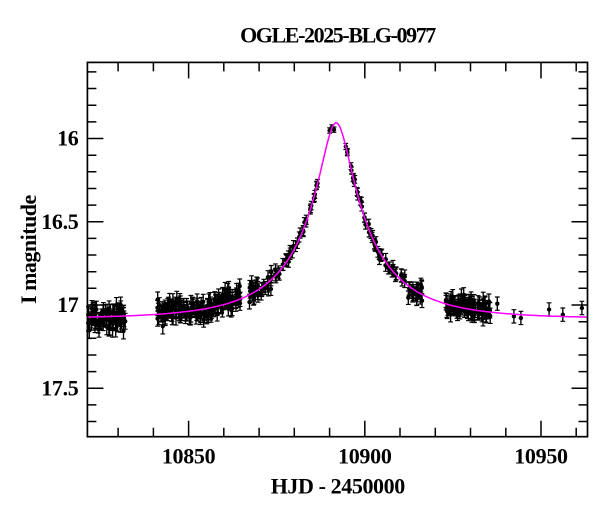  Describe the element at coordinates (365, 456) in the screenshot. I see `svg-text: 10900` at that location.